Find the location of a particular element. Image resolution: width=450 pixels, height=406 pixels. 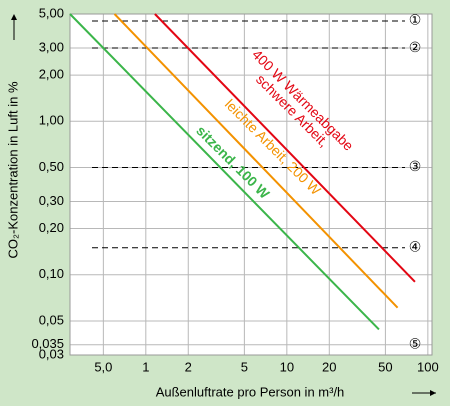

x-tick-label: 5,0 is located at coordinates (103, 366).